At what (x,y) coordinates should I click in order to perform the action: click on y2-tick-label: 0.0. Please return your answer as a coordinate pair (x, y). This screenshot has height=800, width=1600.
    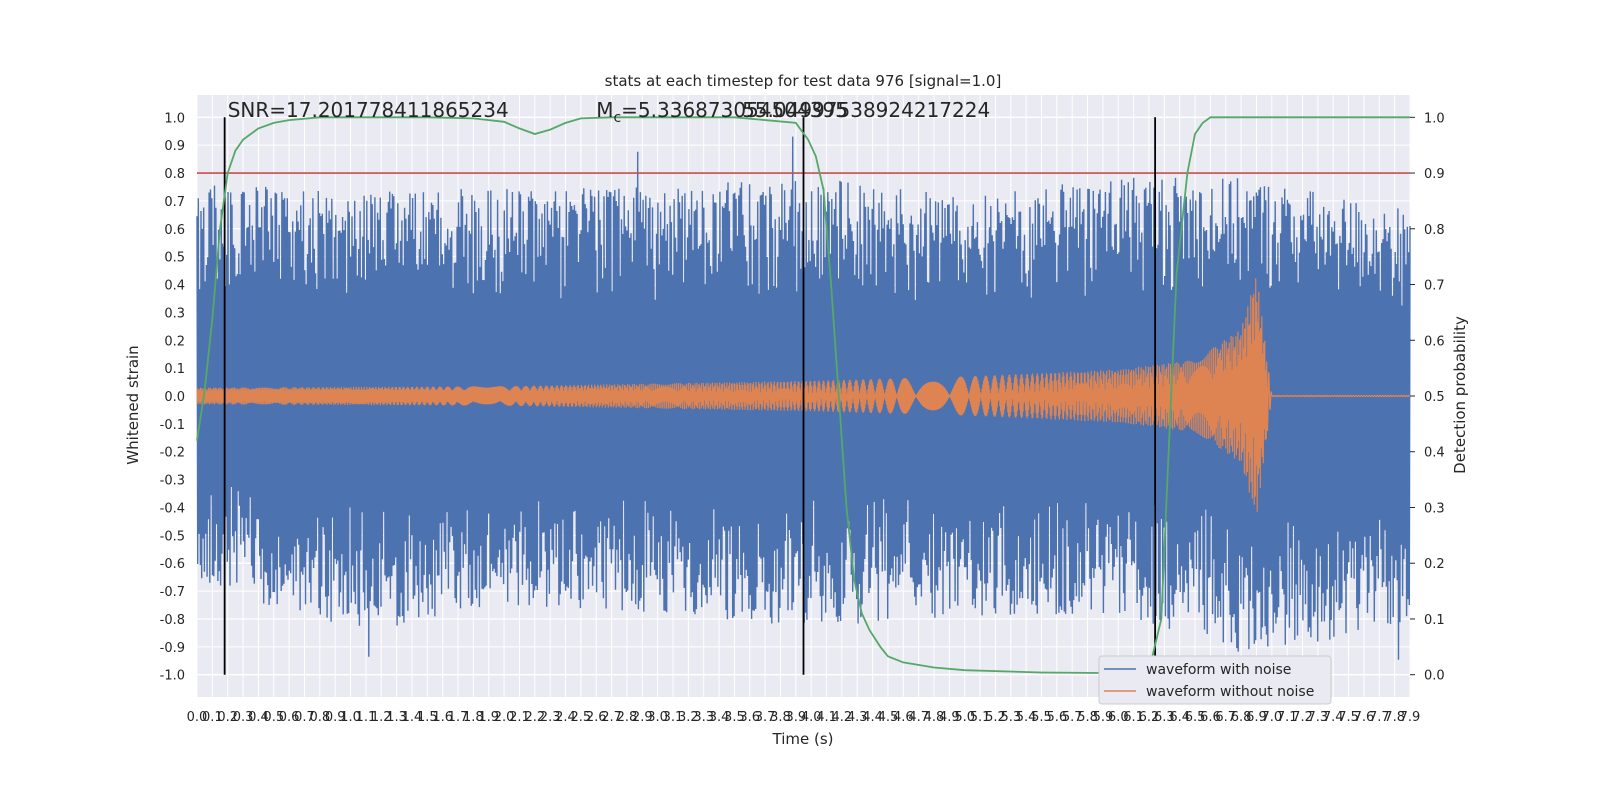
    Looking at the image, I should click on (1434, 676).